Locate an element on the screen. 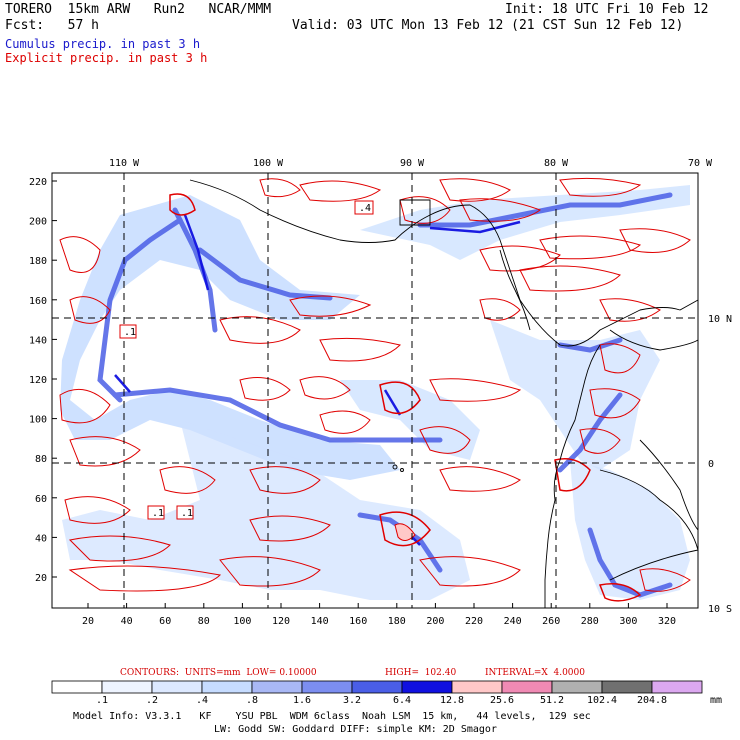 This screenshot has width=740, height=740. lon-label: 70 W is located at coordinates (700, 163).